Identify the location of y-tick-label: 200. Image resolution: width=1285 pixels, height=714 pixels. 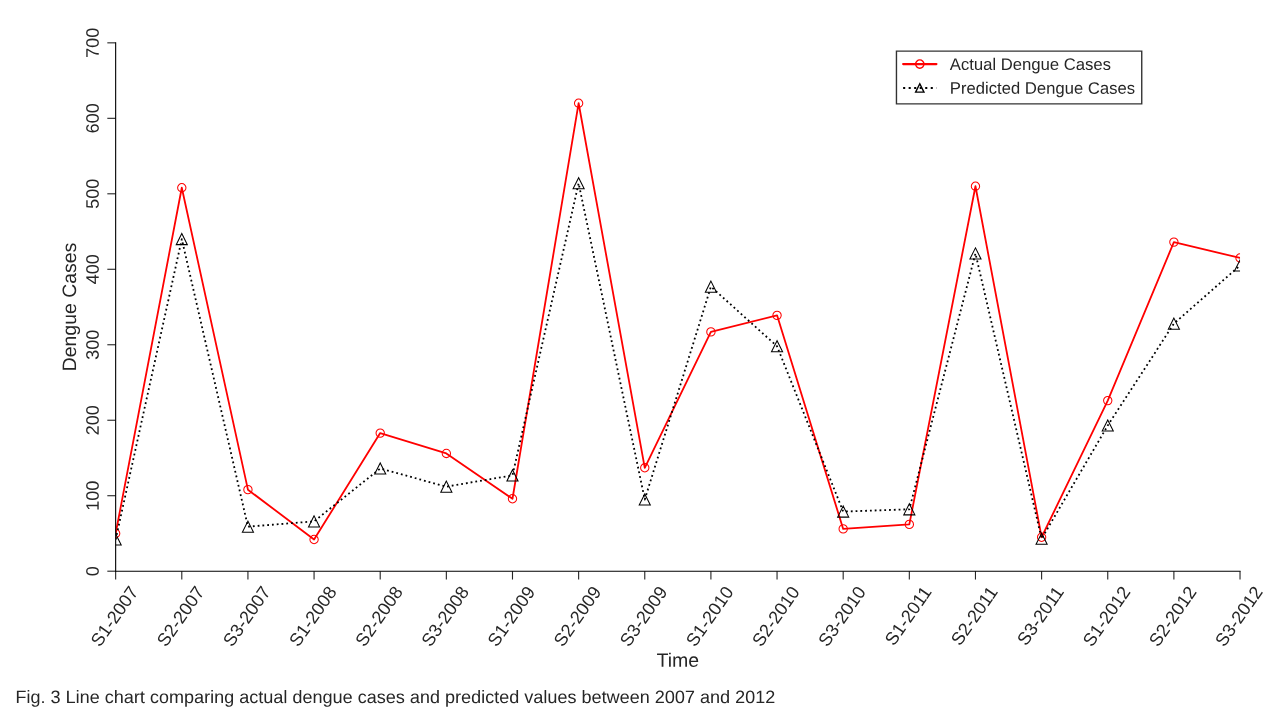
(92, 420).